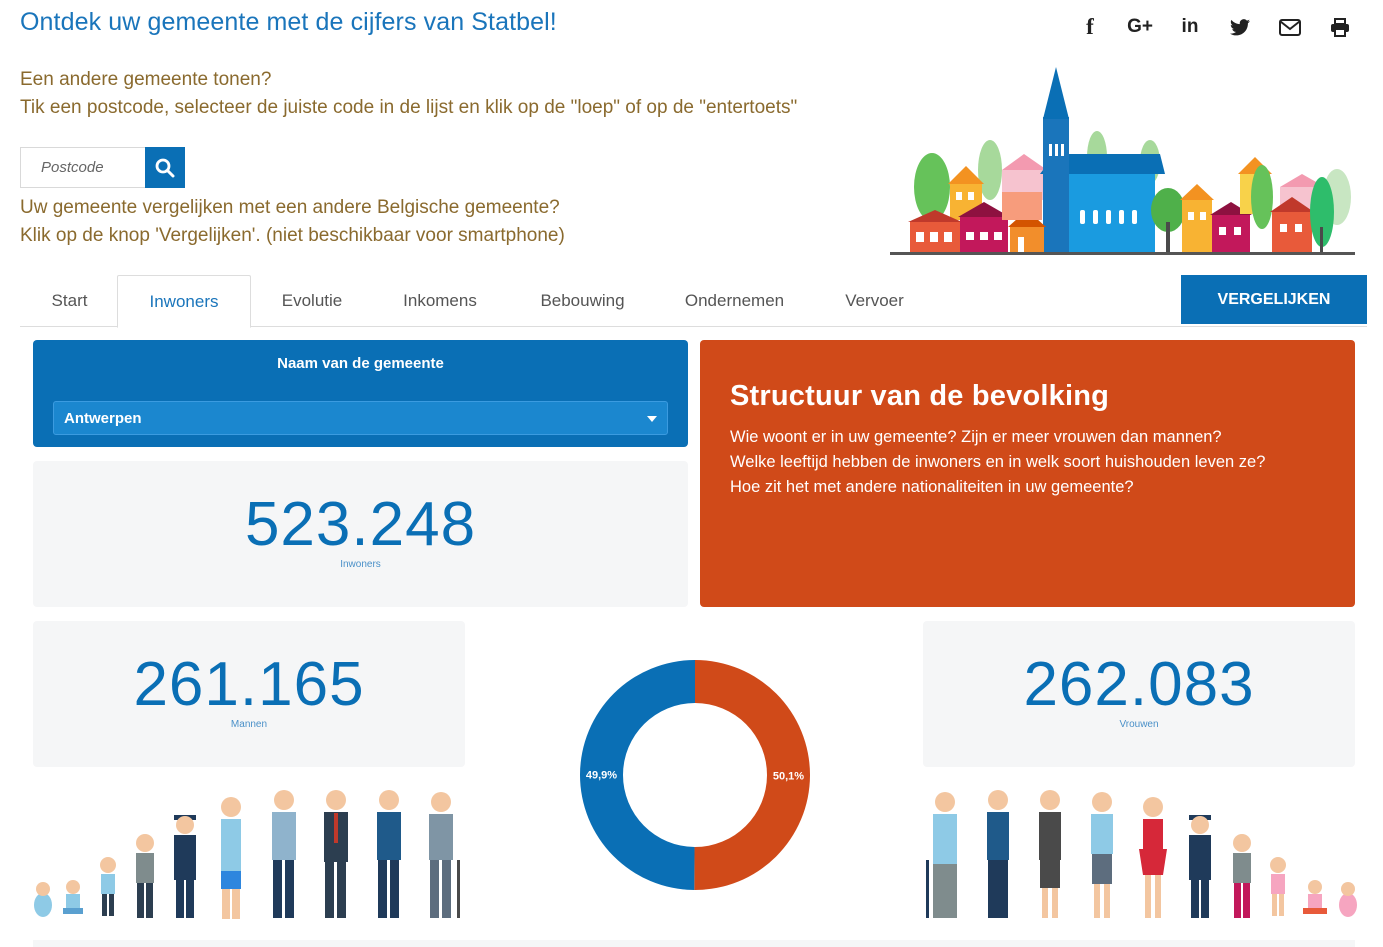 This screenshot has width=1383, height=947. What do you see at coordinates (360, 524) in the screenshot?
I see `inhabitants-value: 523.248` at bounding box center [360, 524].